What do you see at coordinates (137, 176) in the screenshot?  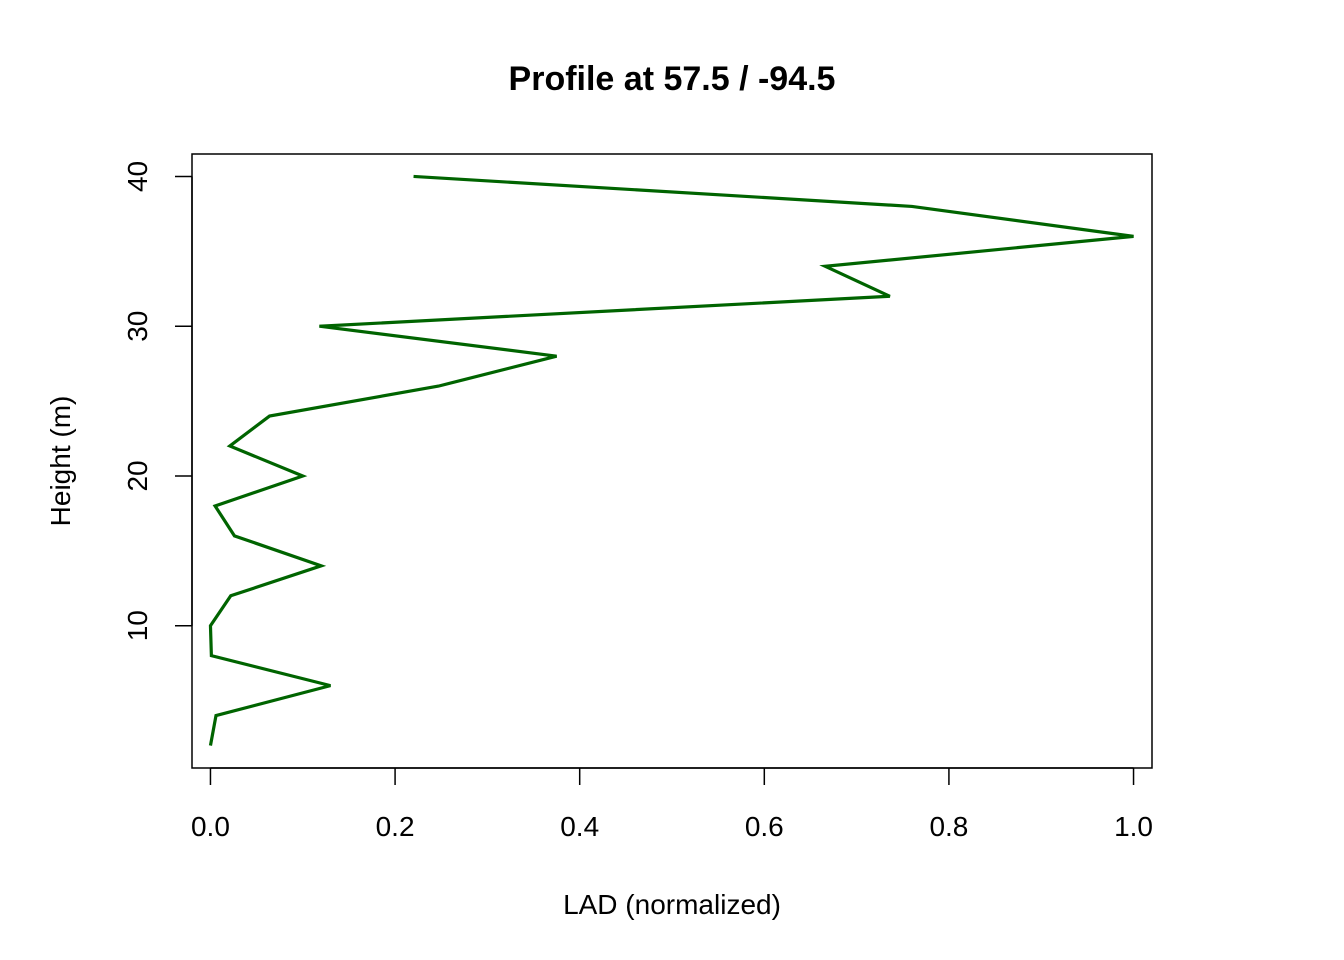 I see `y-tick-label: 40` at bounding box center [137, 176].